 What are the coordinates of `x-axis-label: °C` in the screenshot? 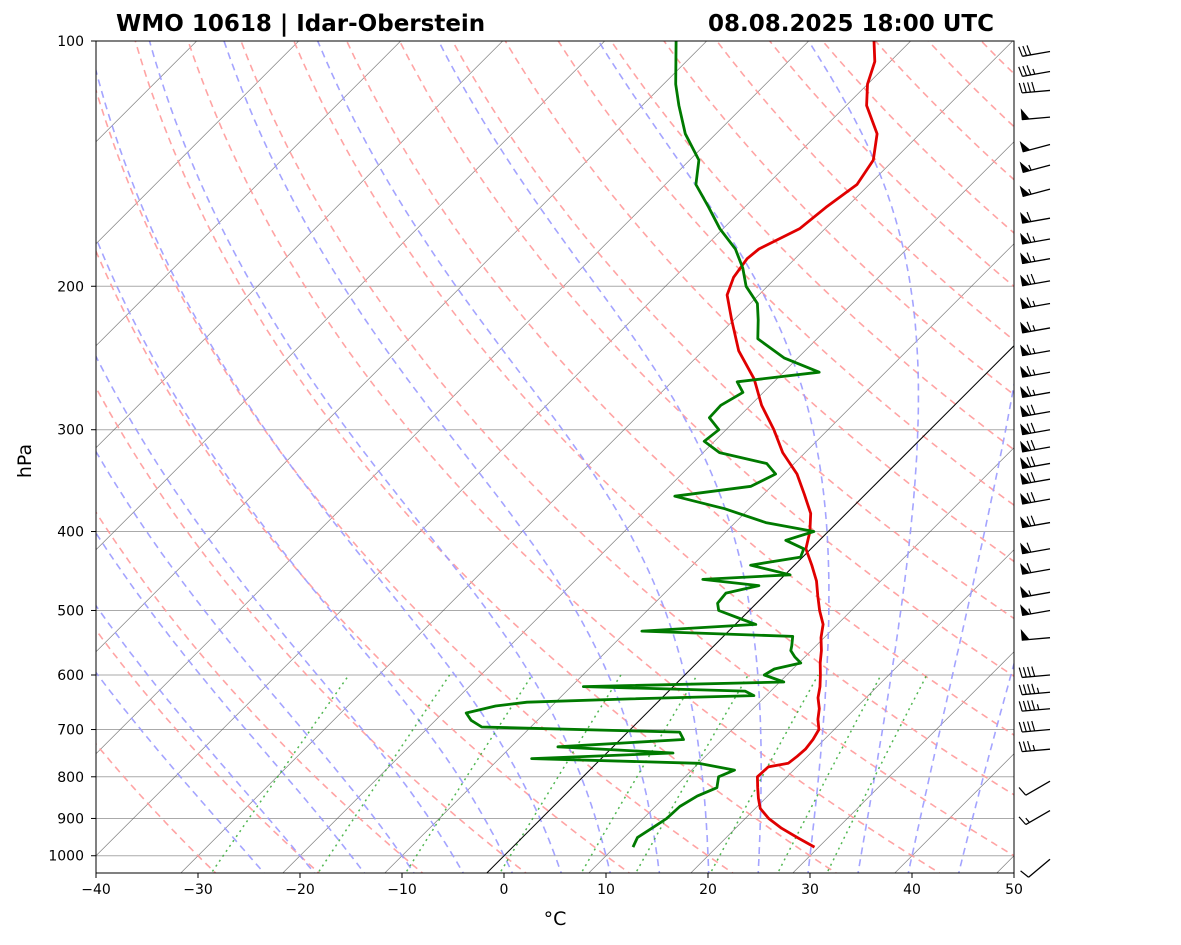 It's located at (555, 919).